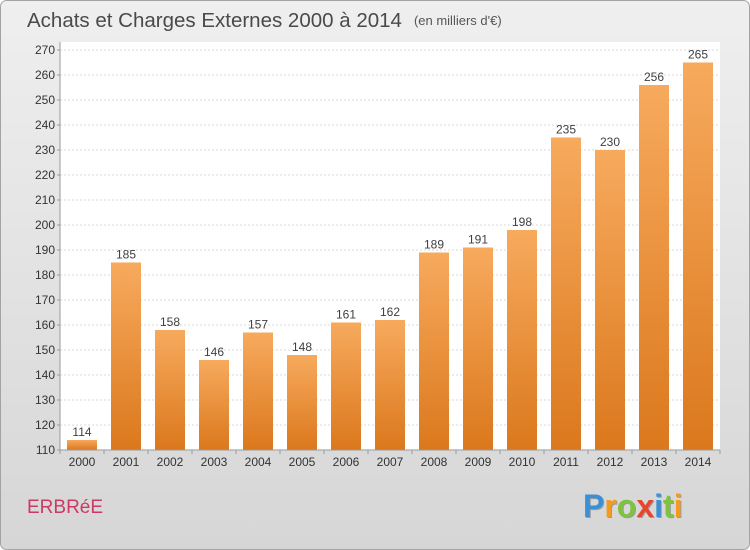 The image size is (750, 550). I want to click on bar-2005, so click(302, 402).